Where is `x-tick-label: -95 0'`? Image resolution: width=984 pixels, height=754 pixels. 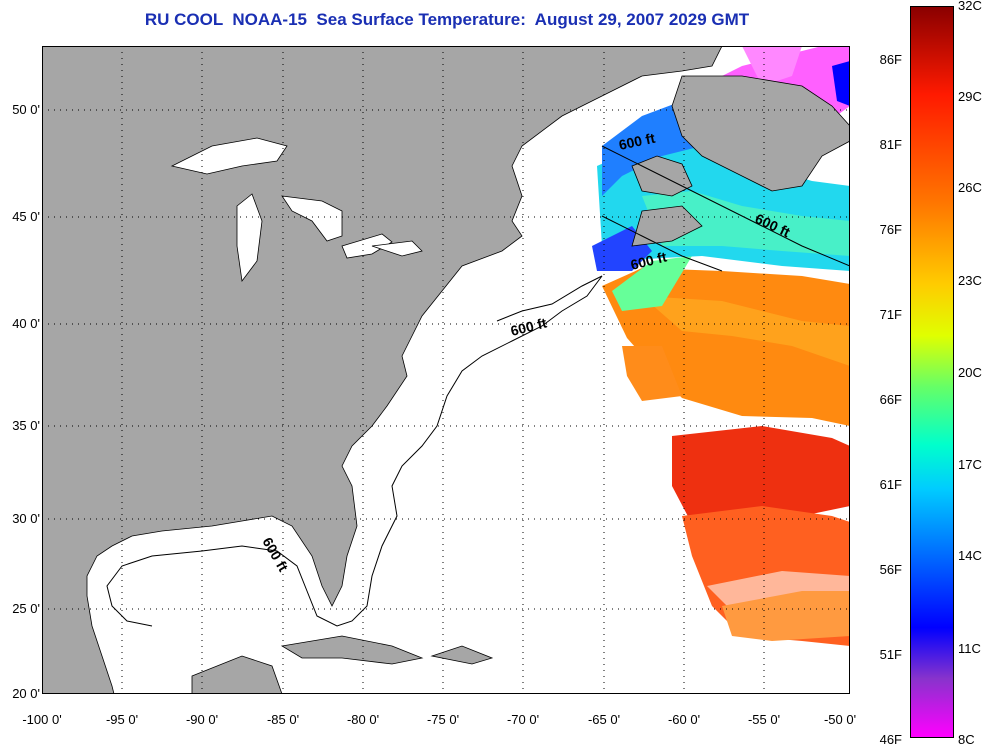
x-tick-label: -95 0' is located at coordinates (122, 719).